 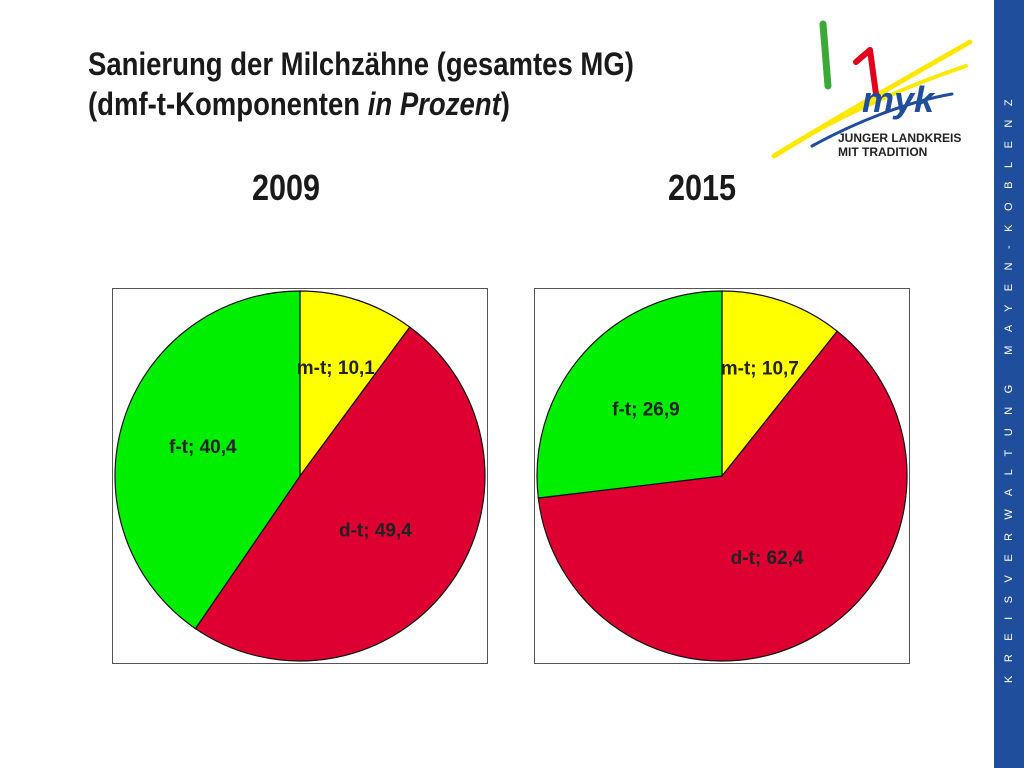 I want to click on title-line-2-suffix: ), so click(x=505, y=104).